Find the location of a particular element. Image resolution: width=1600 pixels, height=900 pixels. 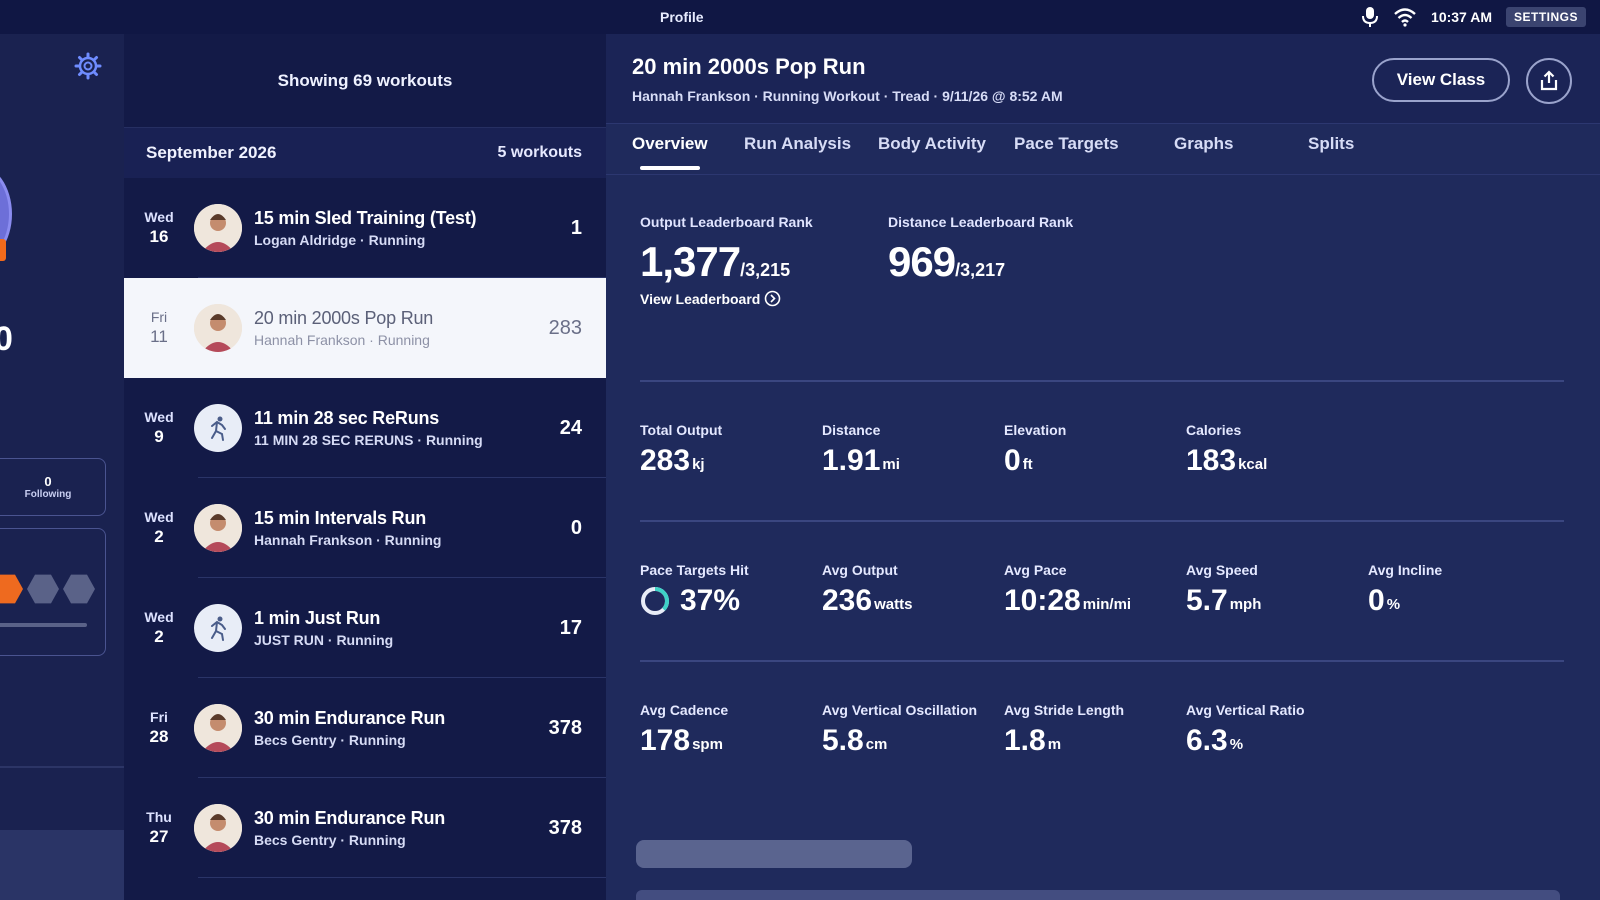

workout-list-item: Wed 2 1 min Just Run JUST RUN · Running 17 is located at coordinates (365, 628).